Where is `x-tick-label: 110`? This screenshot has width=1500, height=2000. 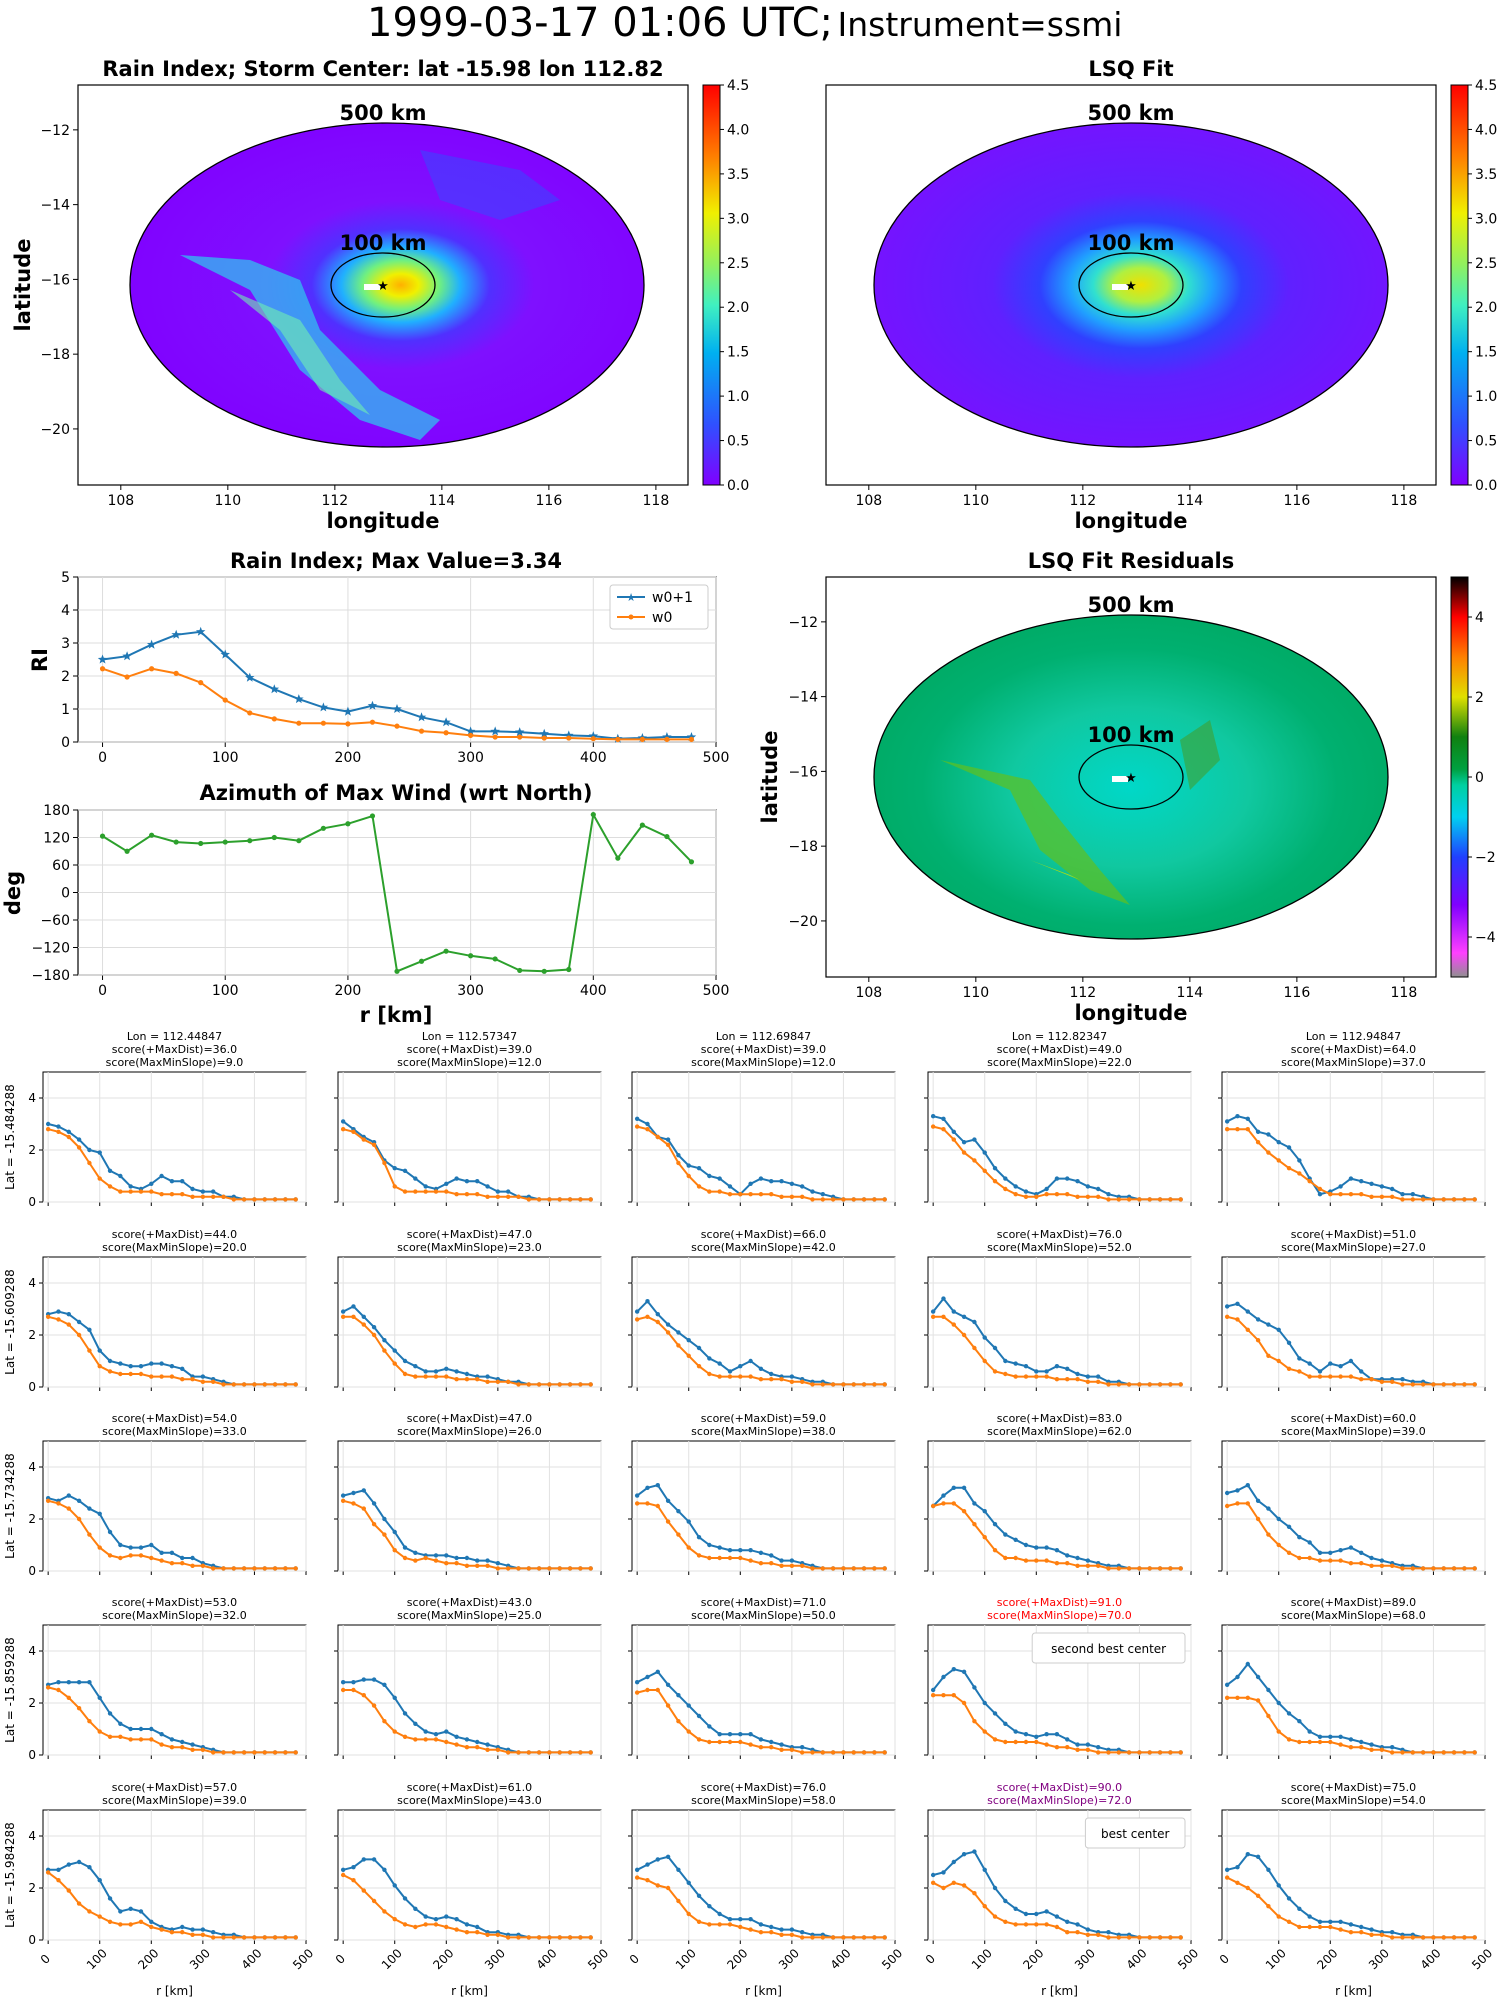
x-tick-label: 110 is located at coordinates (975, 993).